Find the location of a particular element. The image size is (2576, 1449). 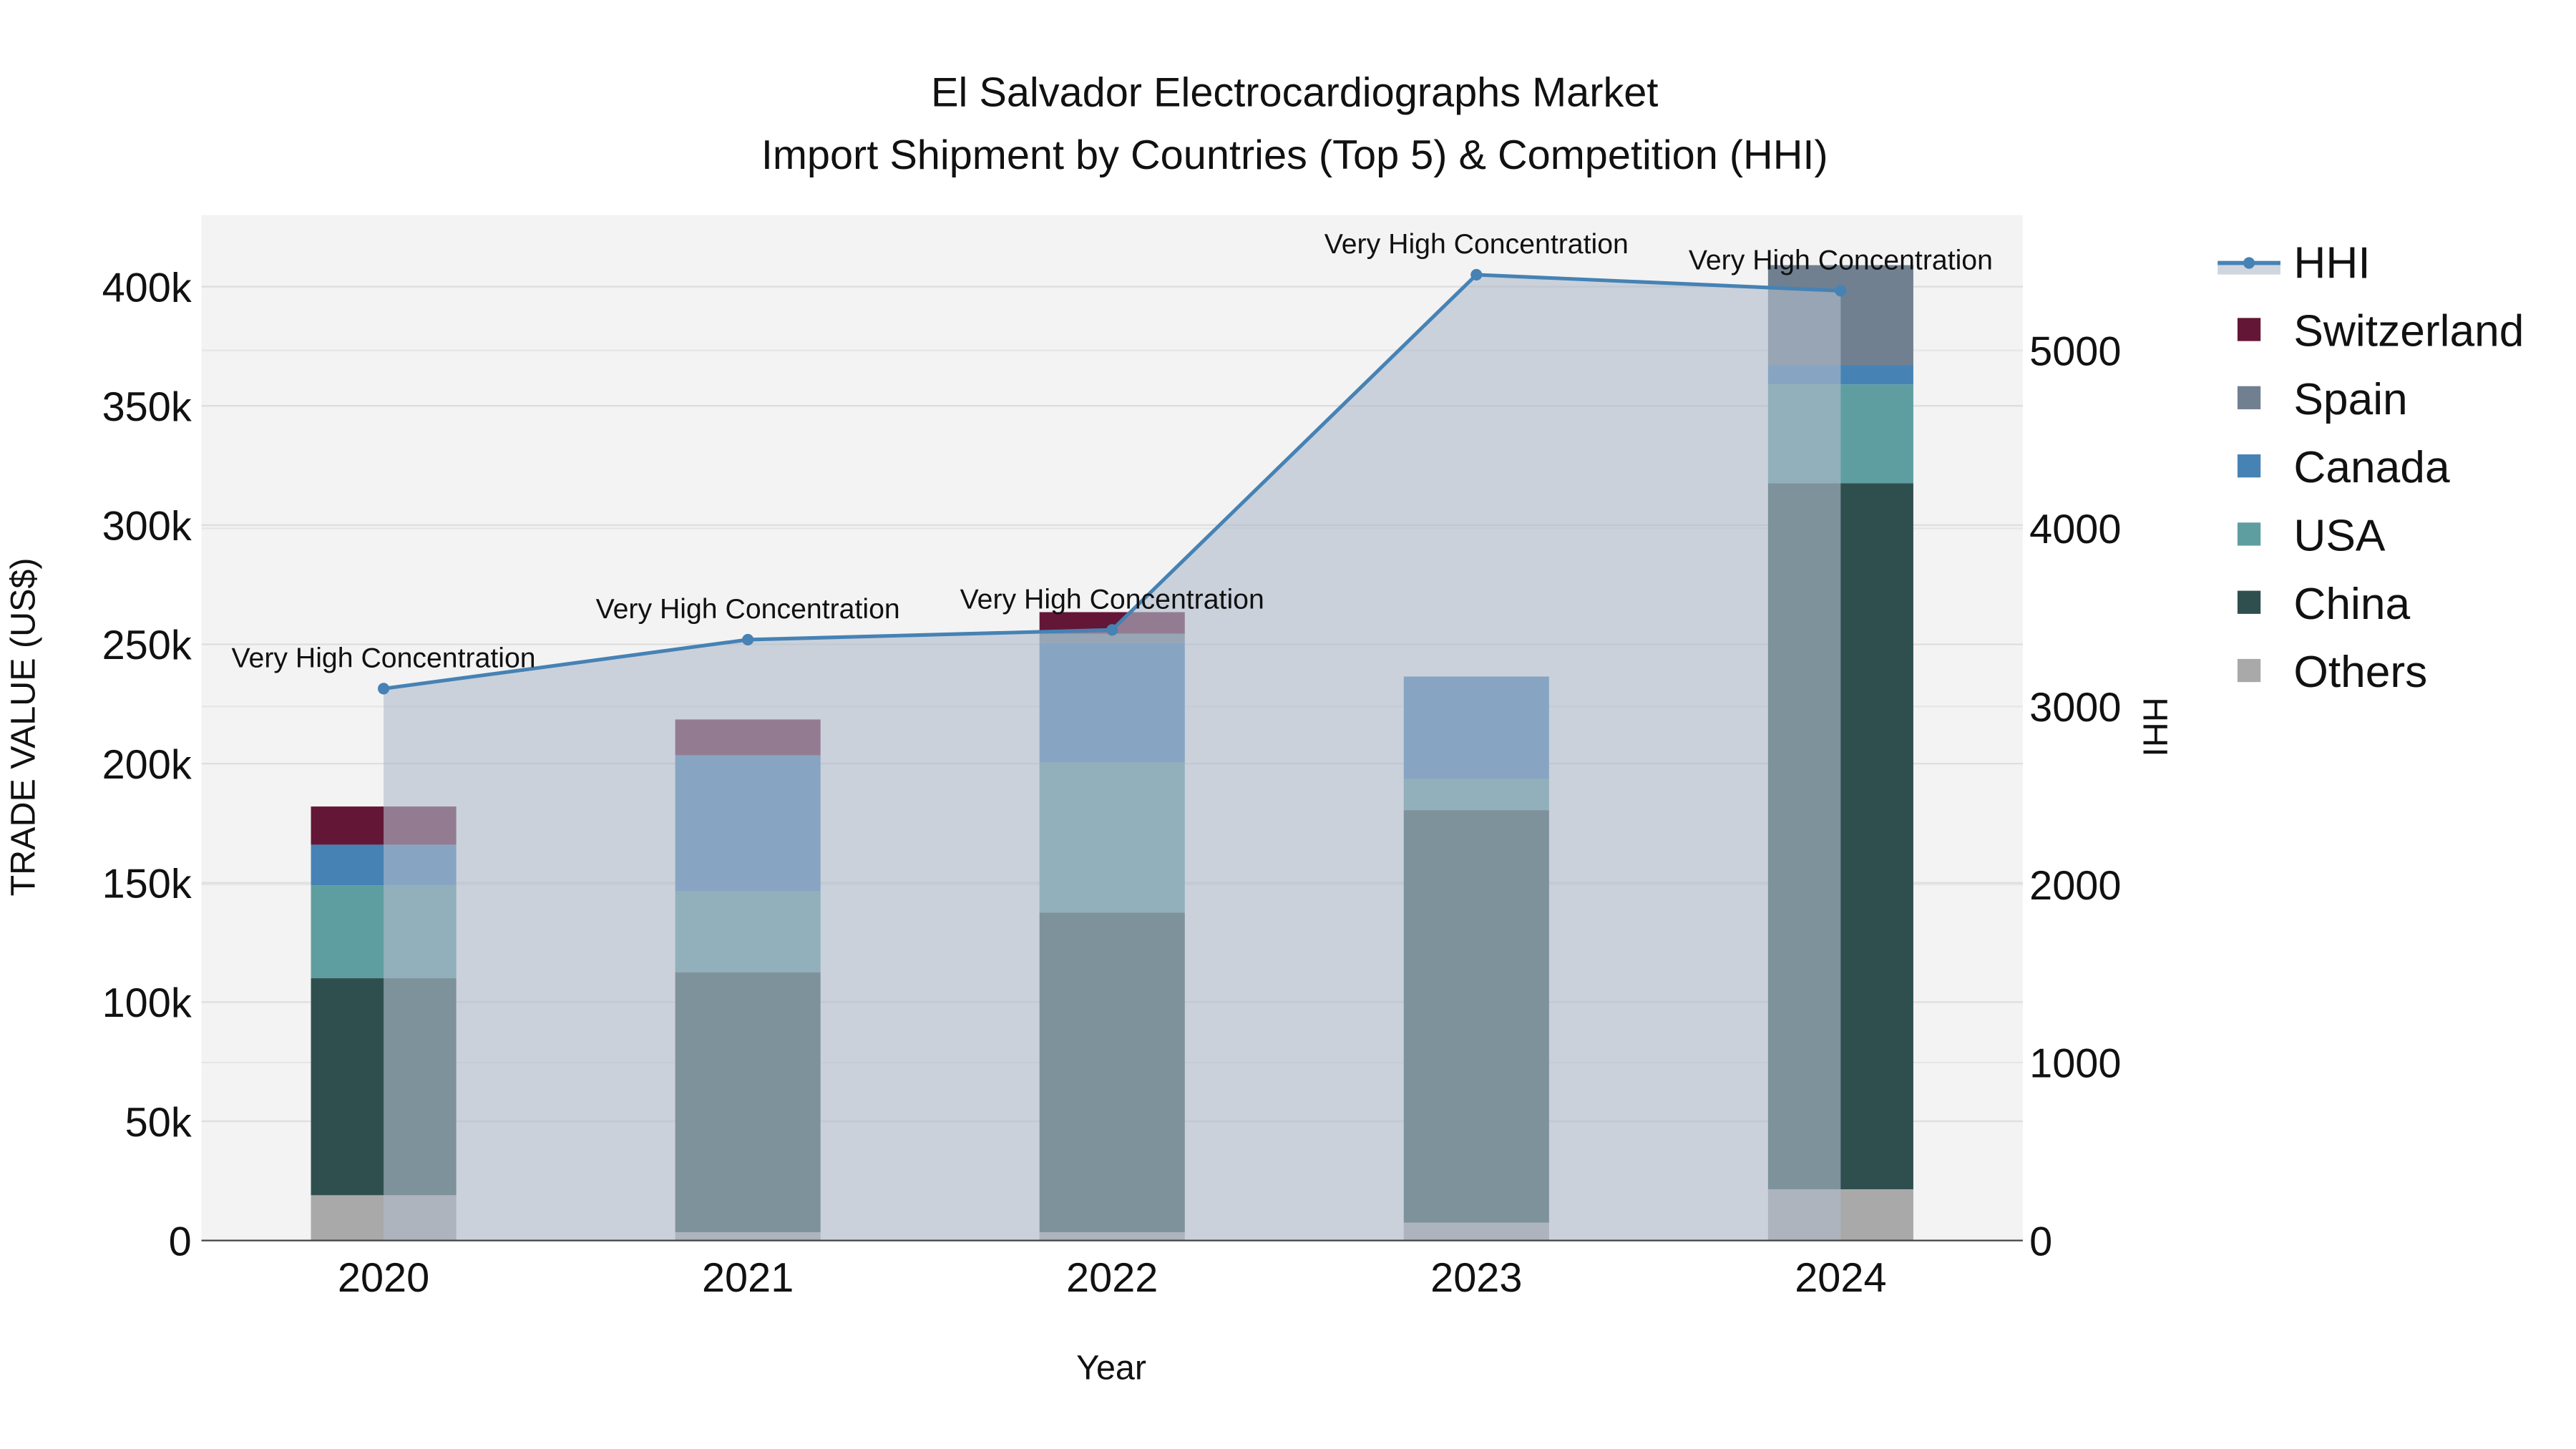

x-axis-ticks: 2020 2021 2022 2023 2024 is located at coordinates (1112, 1278).